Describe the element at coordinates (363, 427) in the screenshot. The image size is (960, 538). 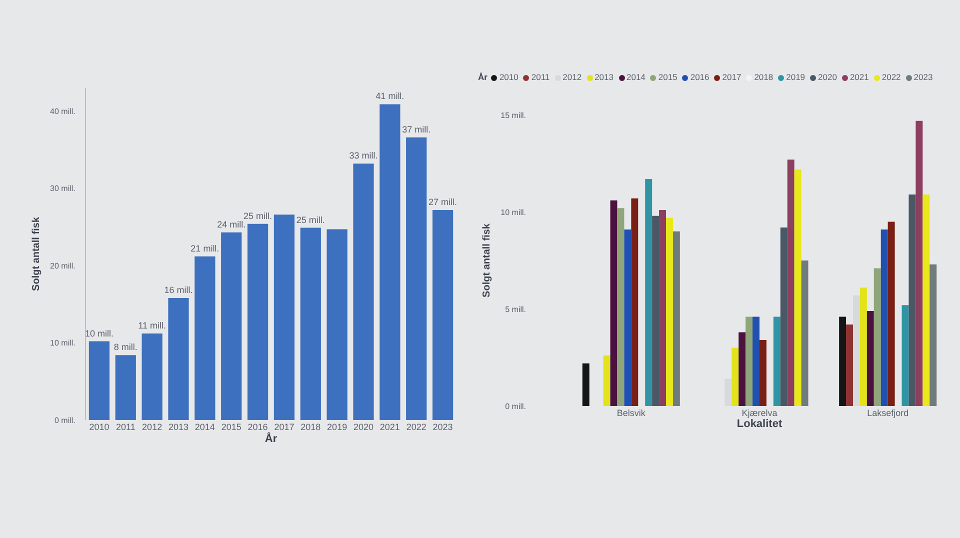
I see `x-tick-label: 2020` at that location.